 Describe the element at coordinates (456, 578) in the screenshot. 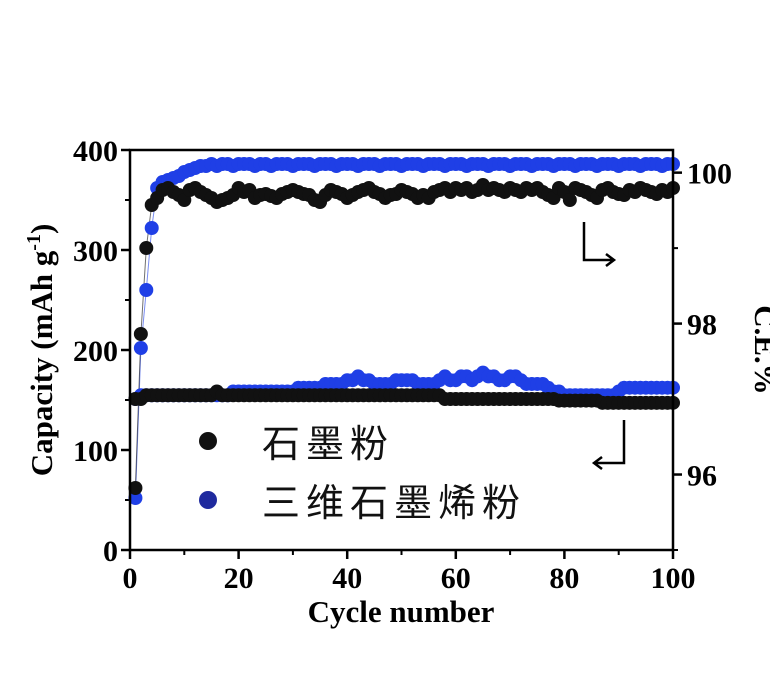

I see `x-tick-label: 60` at that location.